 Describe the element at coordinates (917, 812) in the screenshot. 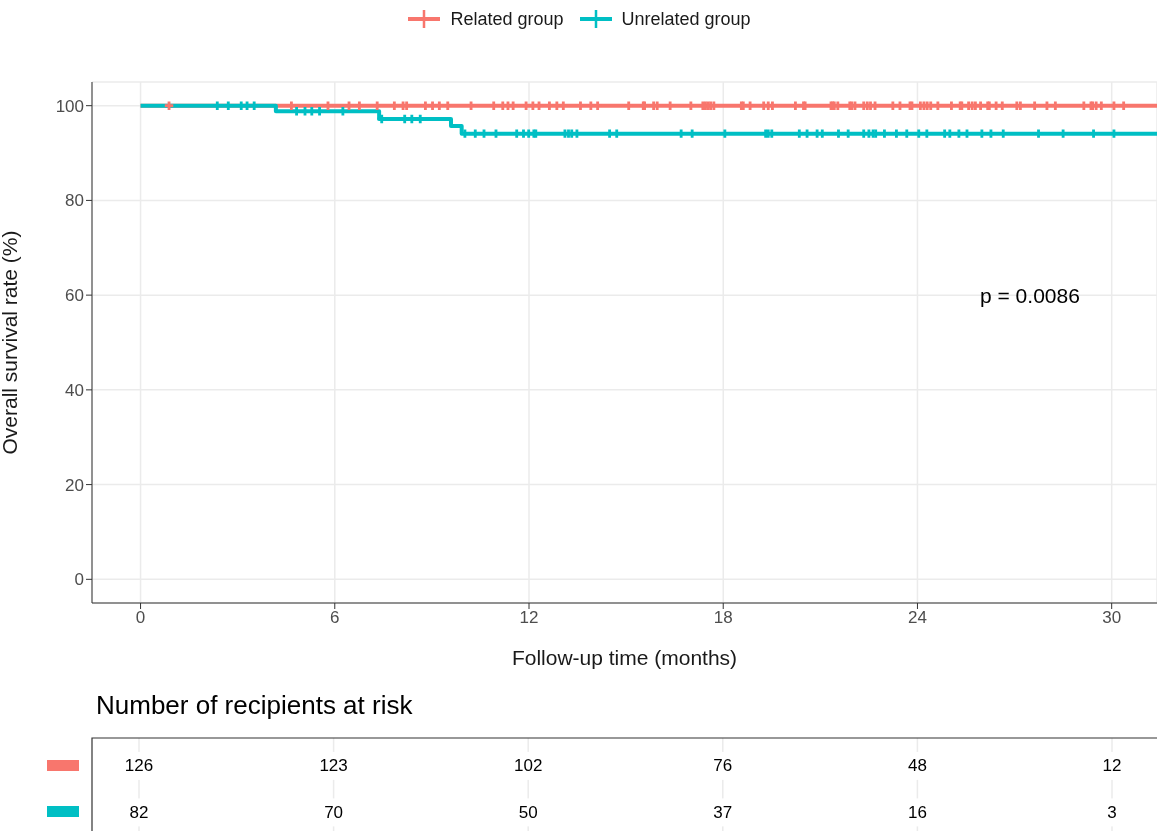

I see `data-label: 16` at that location.